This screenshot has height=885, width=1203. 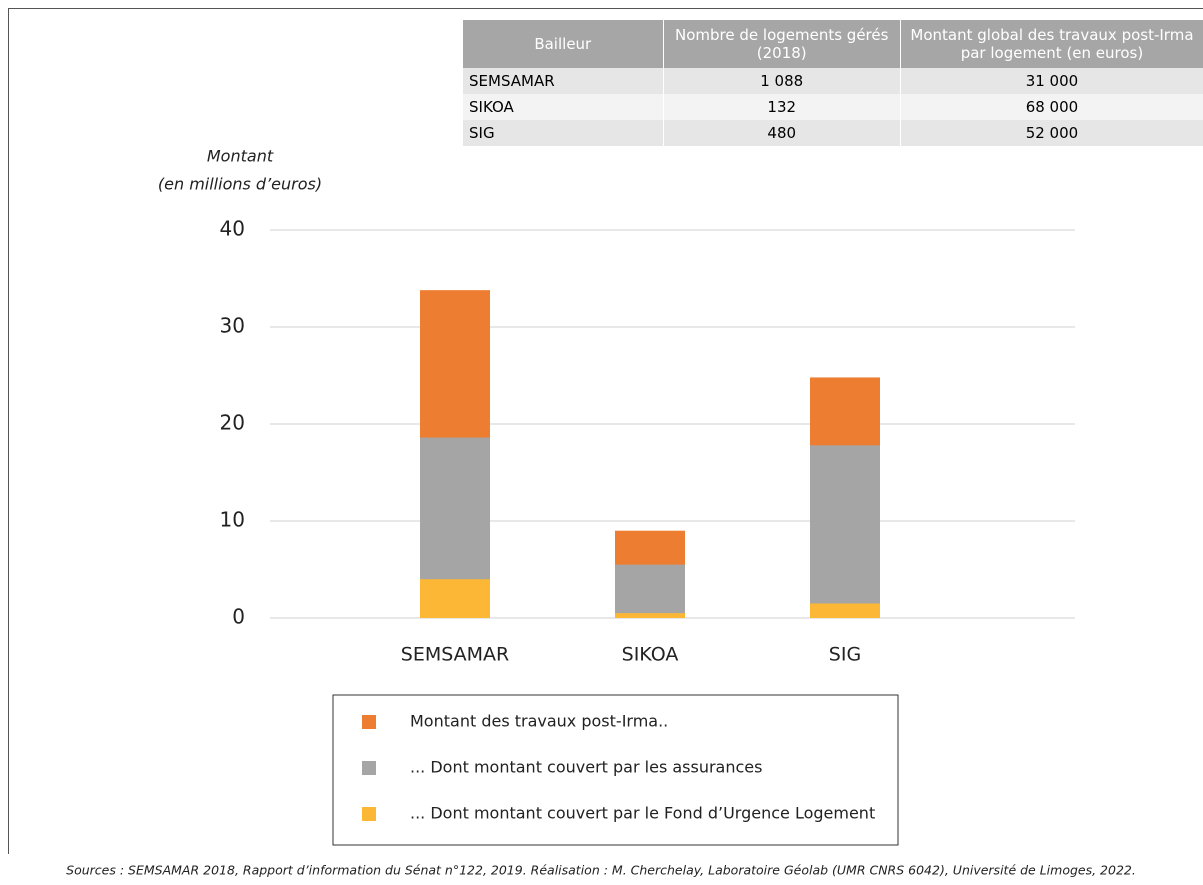 I want to click on header-cell: Nombre de logements gérés (2018), so click(x=781, y=44).